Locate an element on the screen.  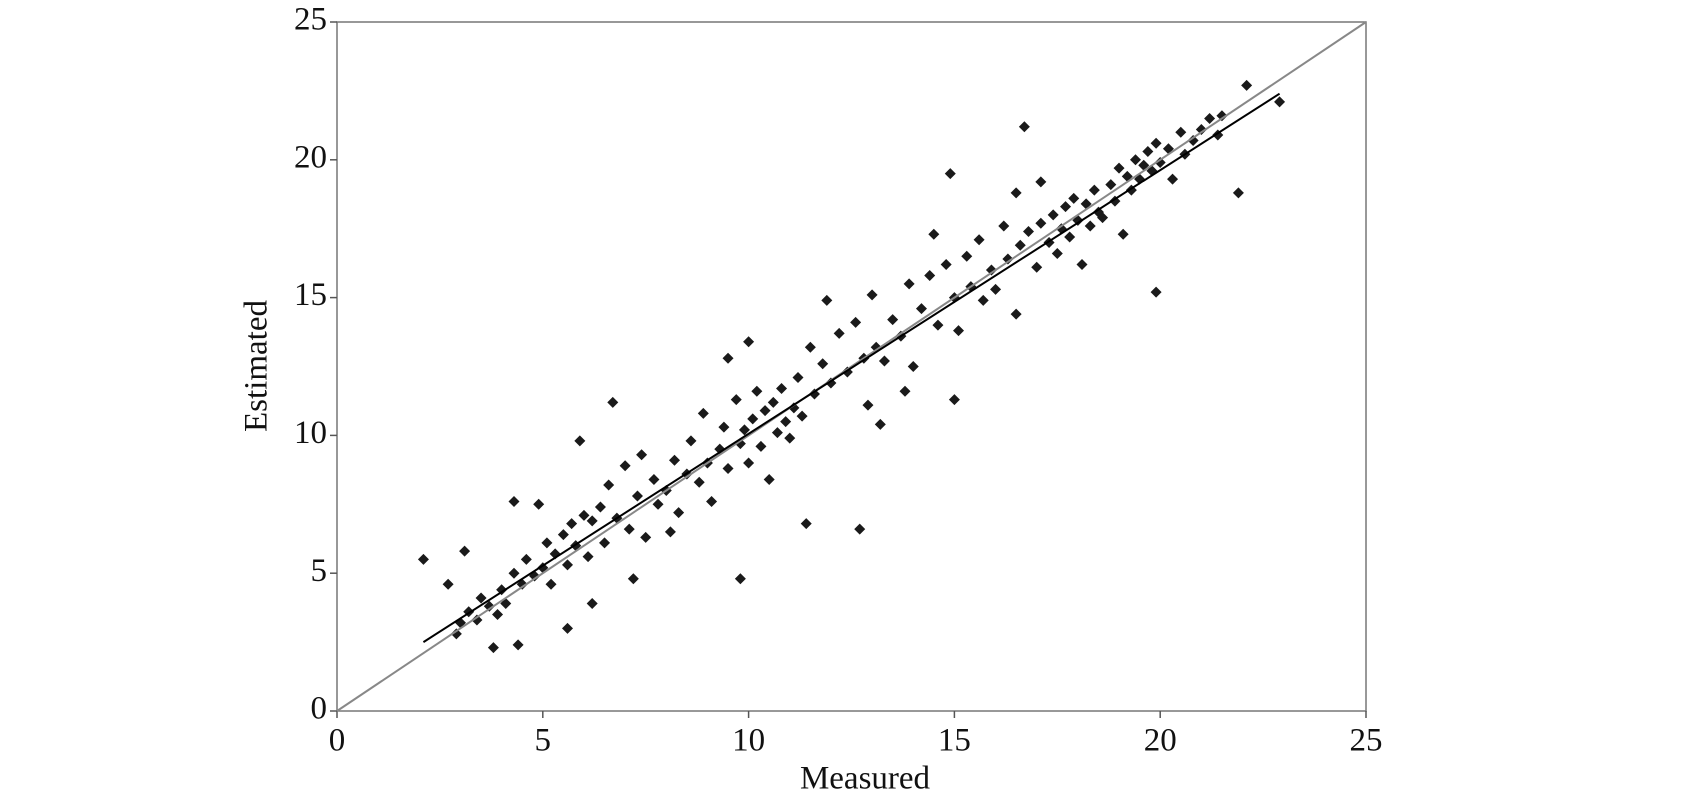
x-axis-label: Measured is located at coordinates (865, 779).